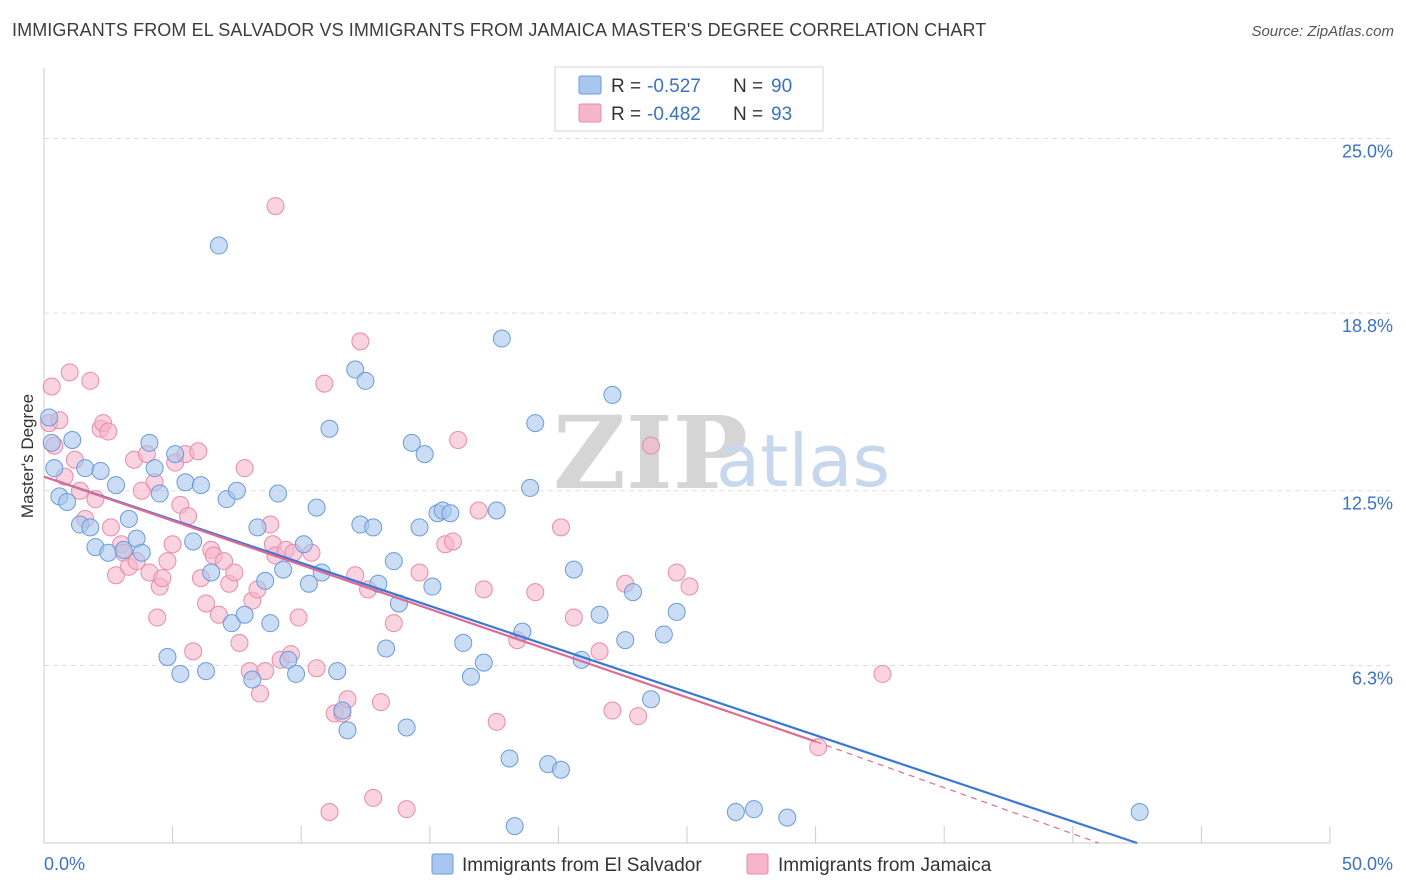  What do you see at coordinates (442, 864) in the screenshot?
I see `bottom-legend-swatch-blue` at bounding box center [442, 864].